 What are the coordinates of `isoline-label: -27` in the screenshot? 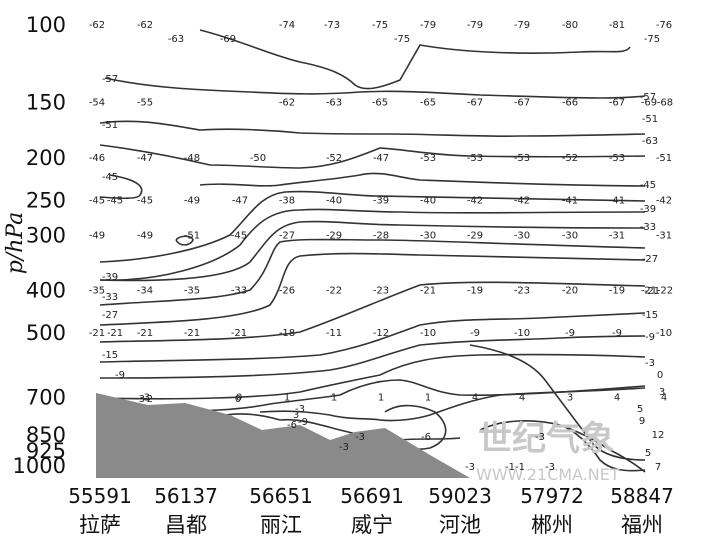 It's located at (110, 315).